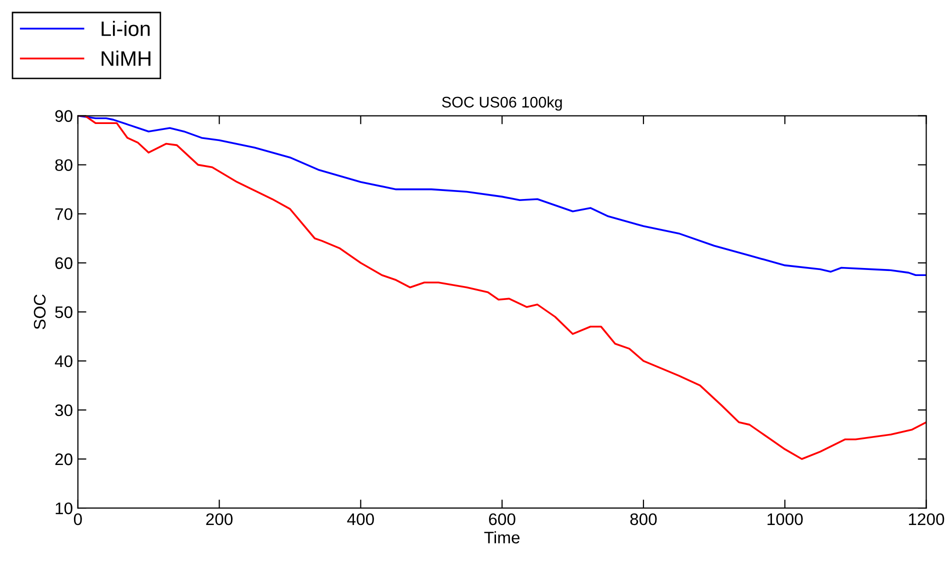 The image size is (950, 562). What do you see at coordinates (64, 508) in the screenshot?
I see `y-tick-label: 10` at bounding box center [64, 508].